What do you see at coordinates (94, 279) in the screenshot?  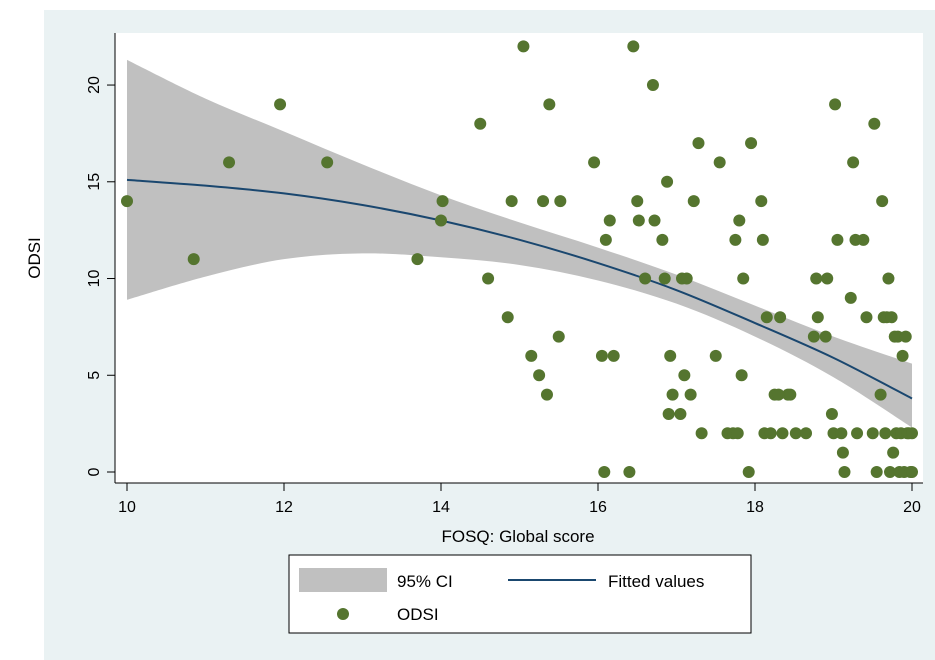 I see `y-tick-label: 10` at bounding box center [94, 279].